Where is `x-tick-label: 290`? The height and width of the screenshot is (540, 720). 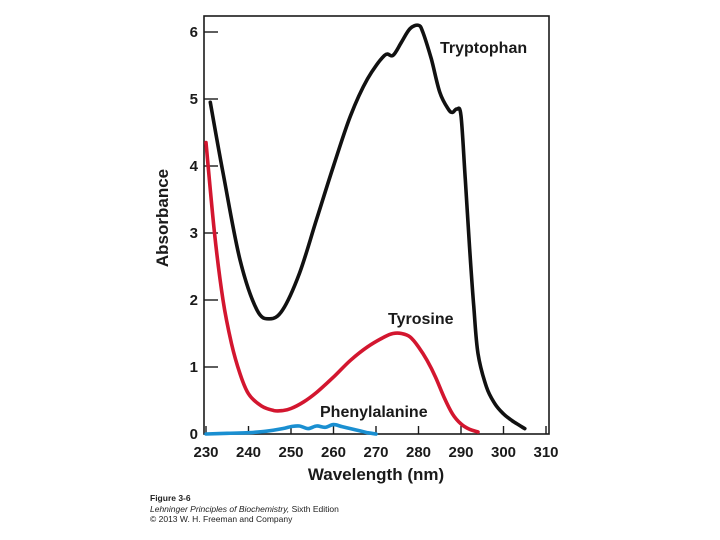 x-tick-label: 290 is located at coordinates (460, 452).